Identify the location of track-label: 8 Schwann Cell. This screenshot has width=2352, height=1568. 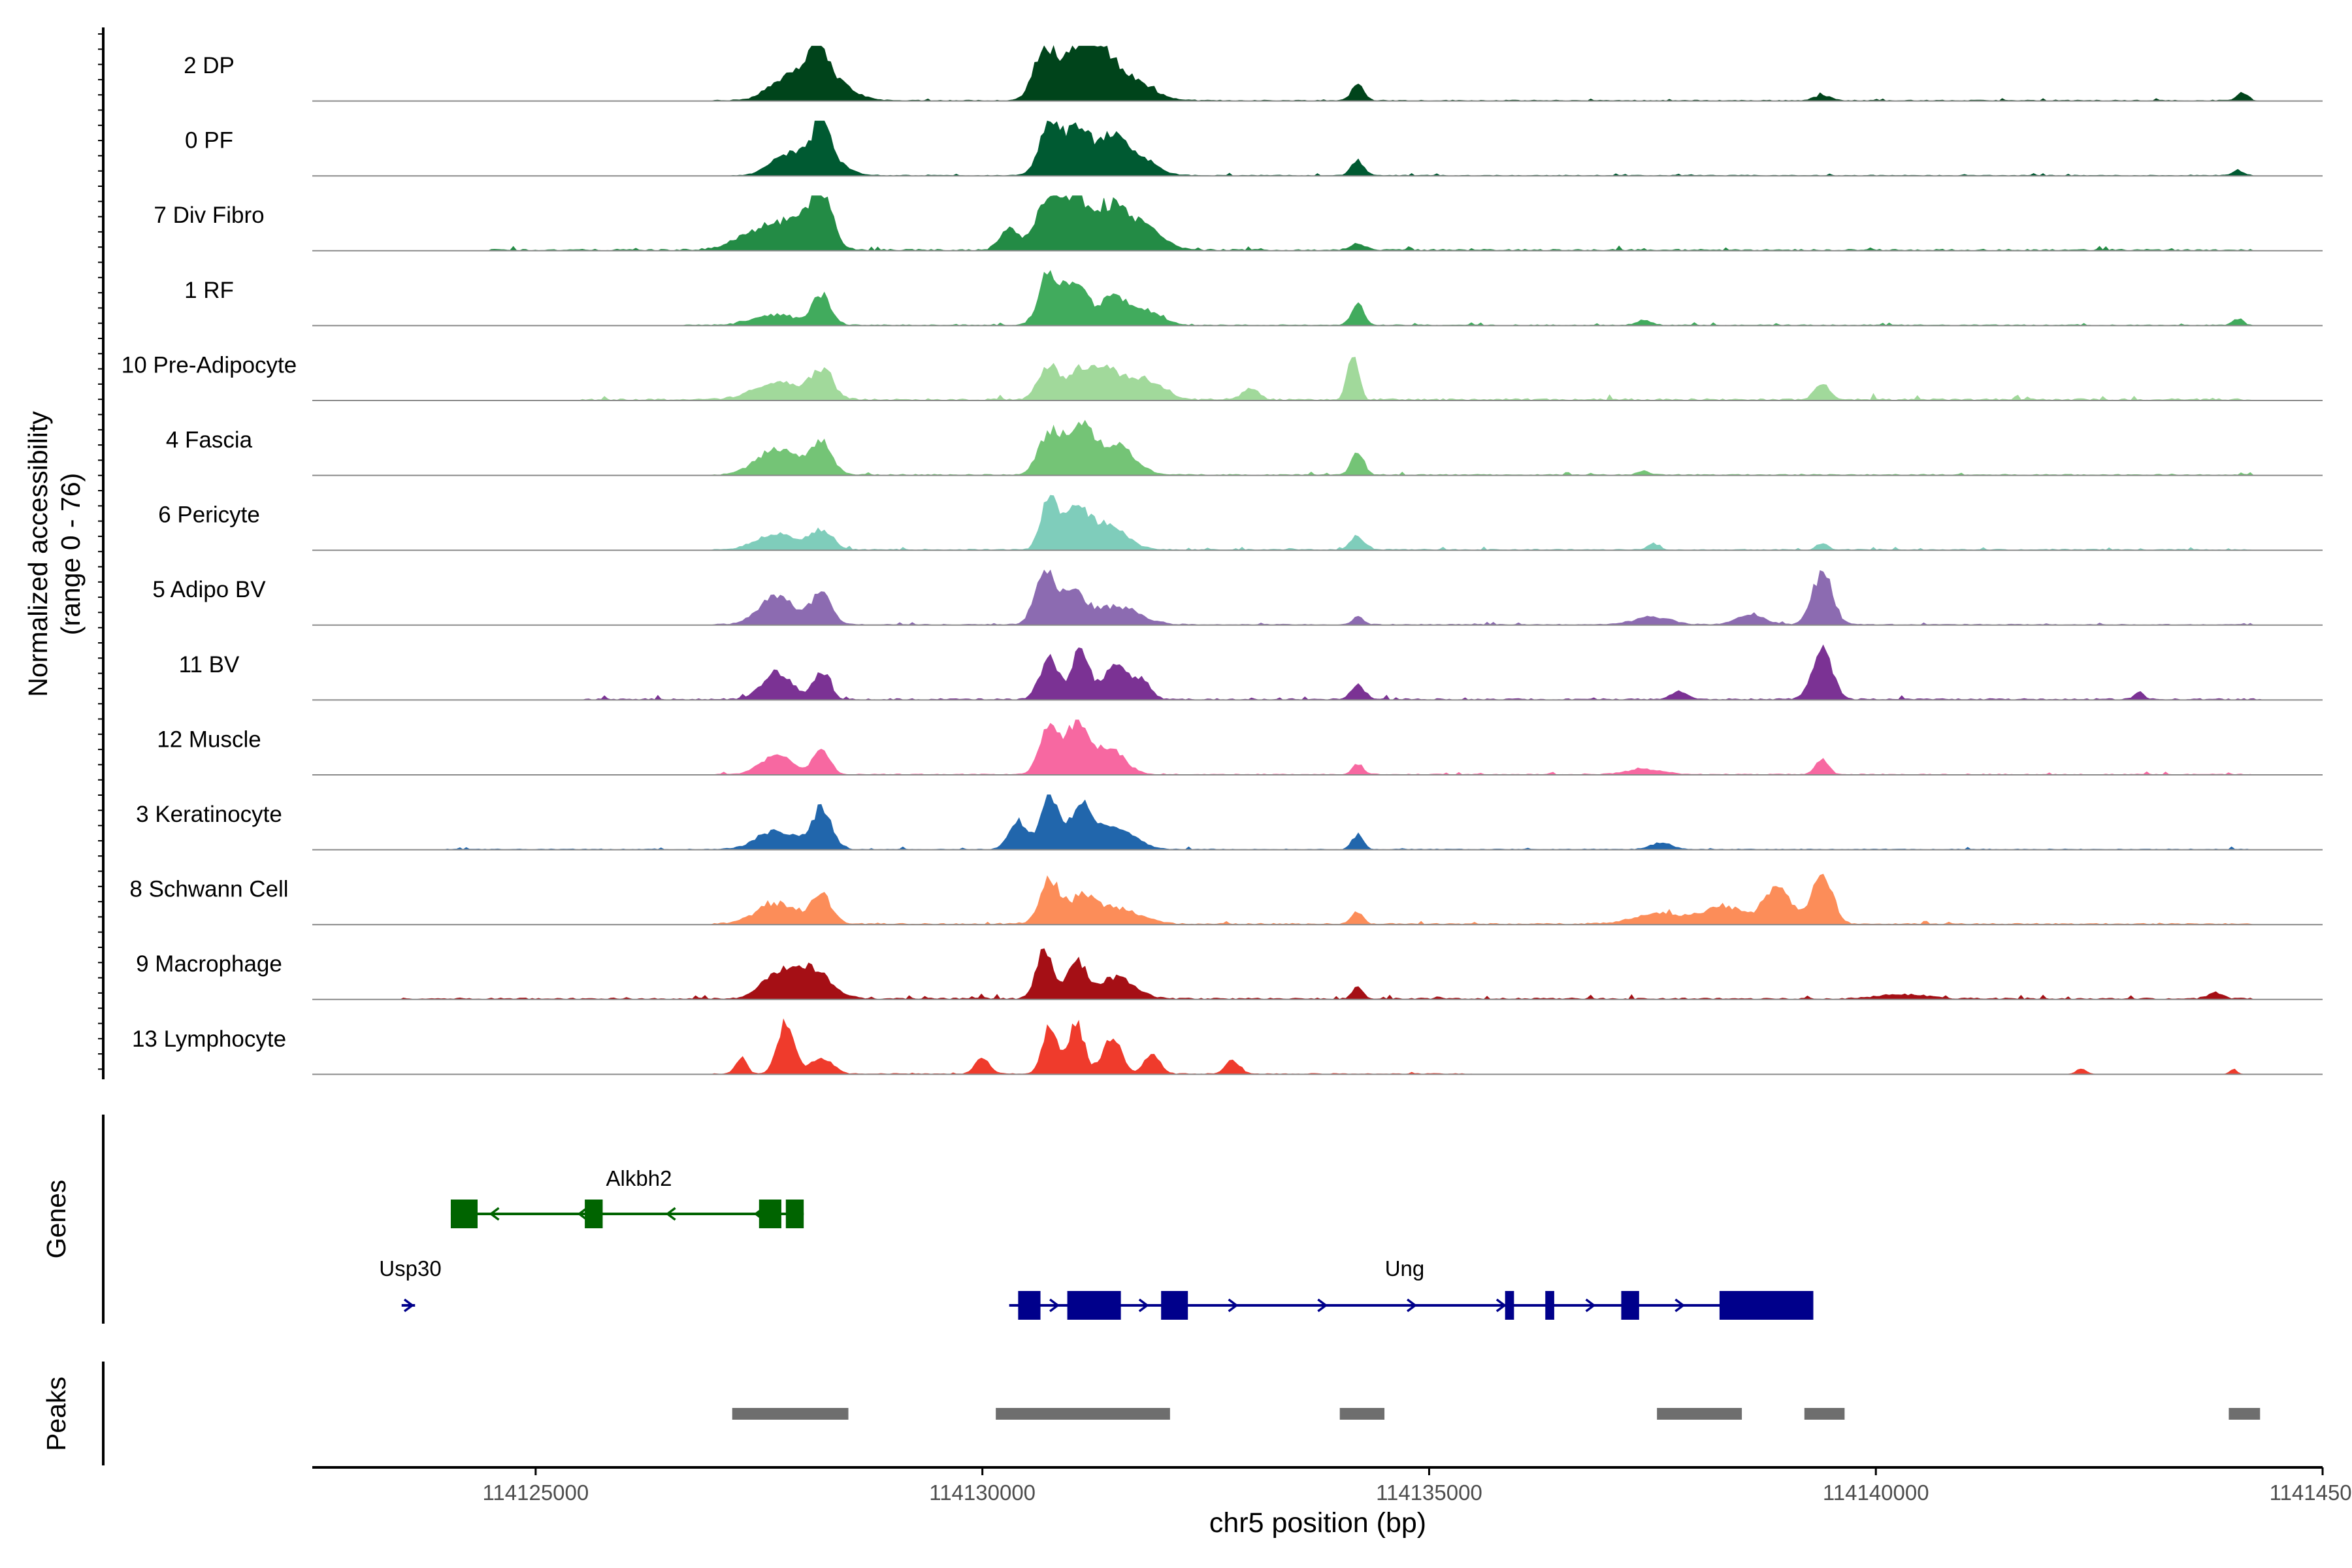
(208, 889).